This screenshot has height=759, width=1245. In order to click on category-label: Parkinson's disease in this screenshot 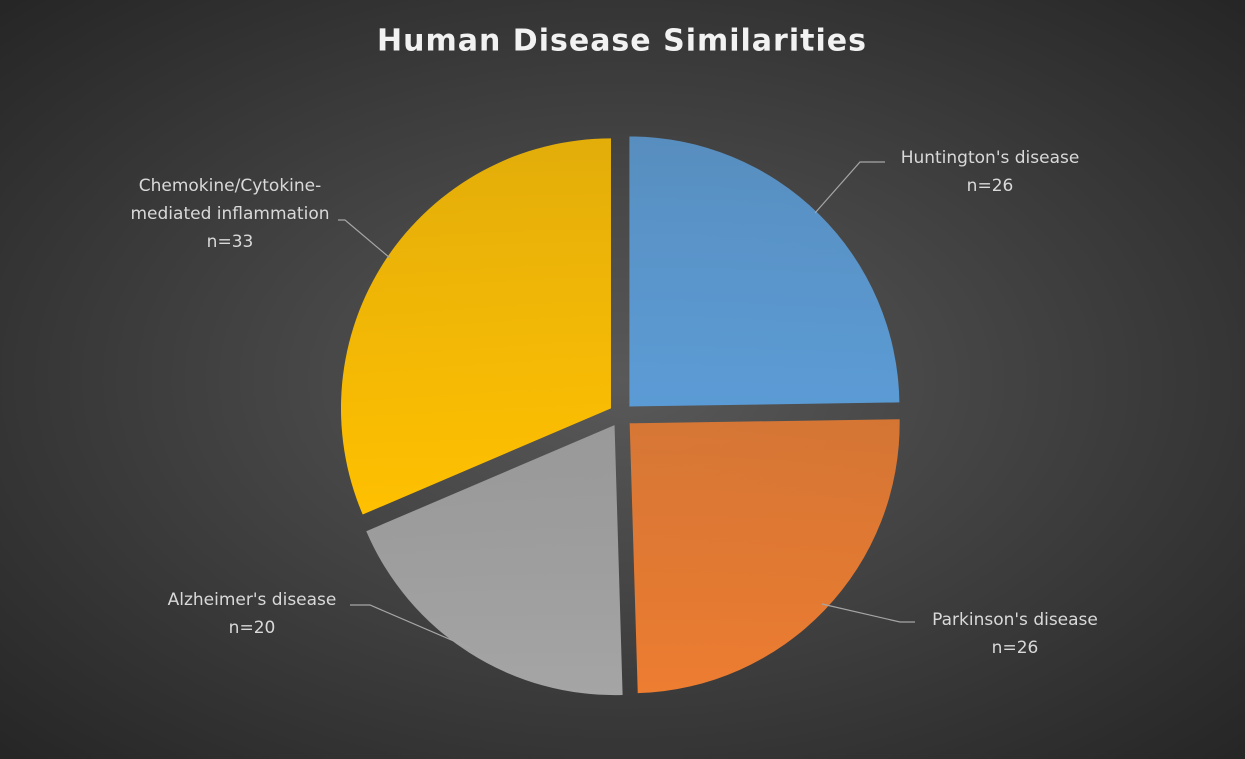, I will do `click(1015, 620)`.